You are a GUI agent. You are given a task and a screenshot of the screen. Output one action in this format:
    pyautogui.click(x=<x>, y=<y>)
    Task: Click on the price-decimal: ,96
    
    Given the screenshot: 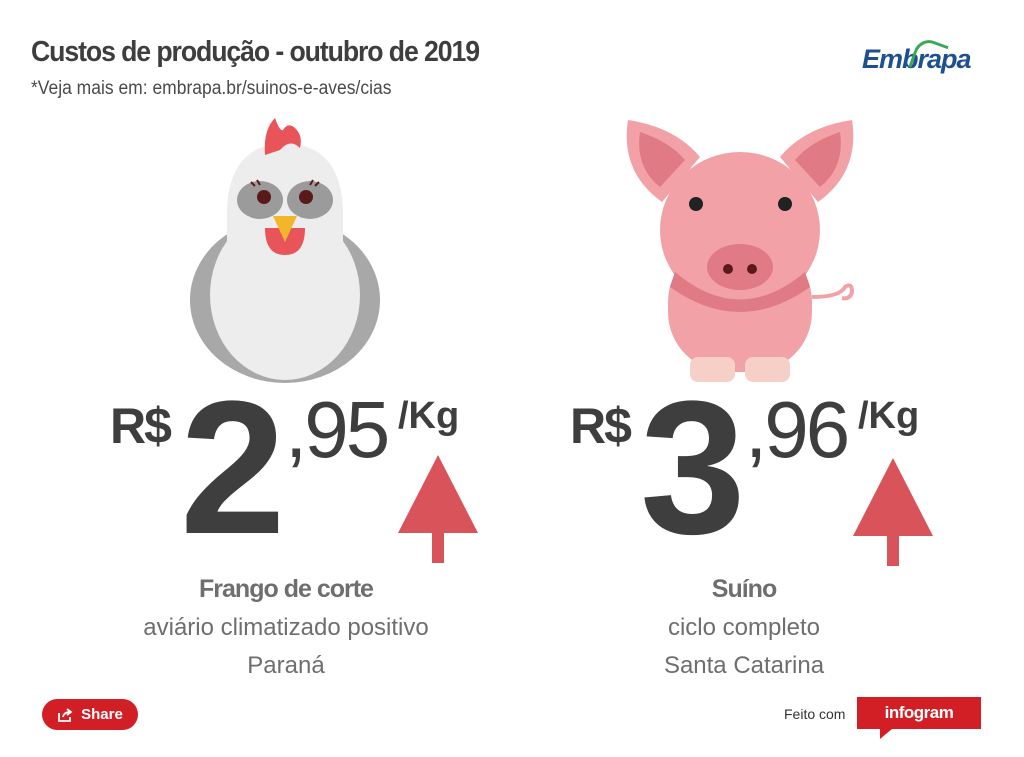 What is the action you would take?
    pyautogui.click(x=797, y=429)
    